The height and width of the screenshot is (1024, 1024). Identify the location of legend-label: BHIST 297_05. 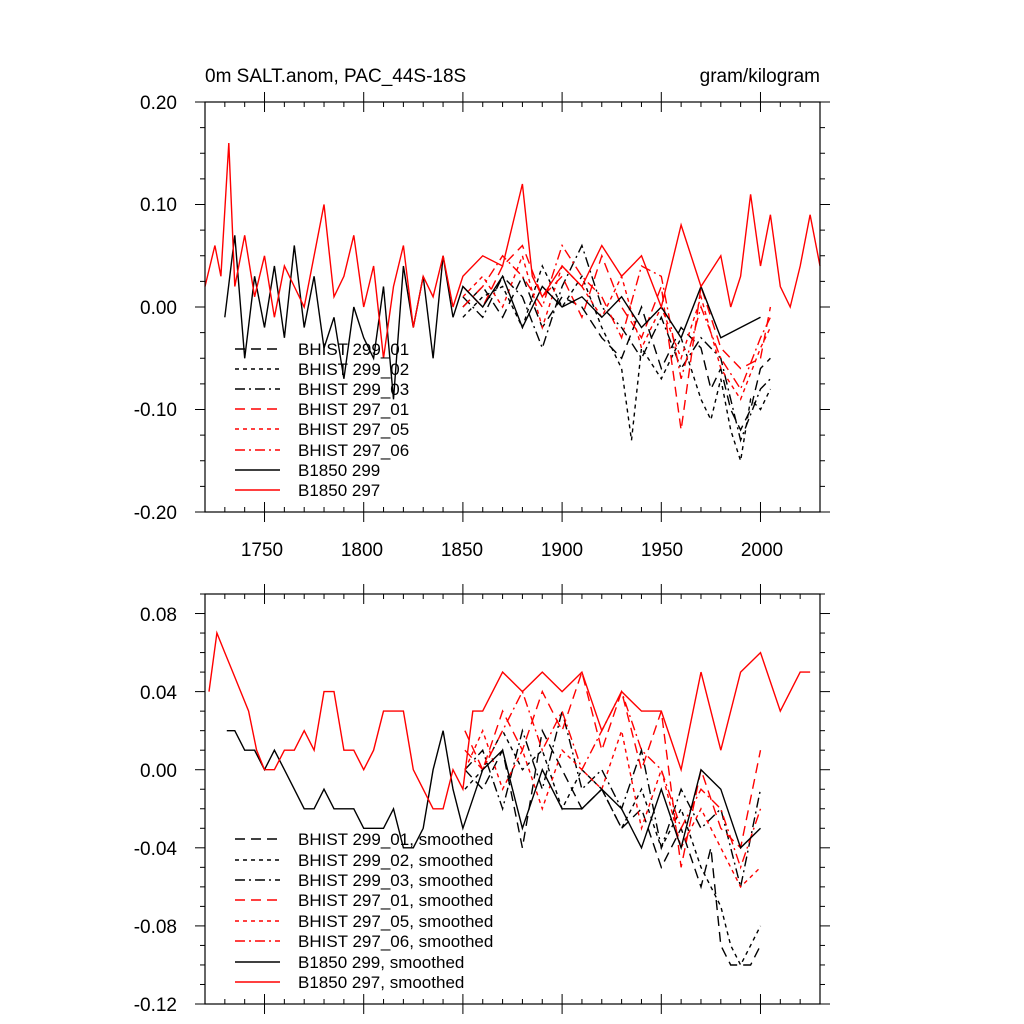
(353, 429).